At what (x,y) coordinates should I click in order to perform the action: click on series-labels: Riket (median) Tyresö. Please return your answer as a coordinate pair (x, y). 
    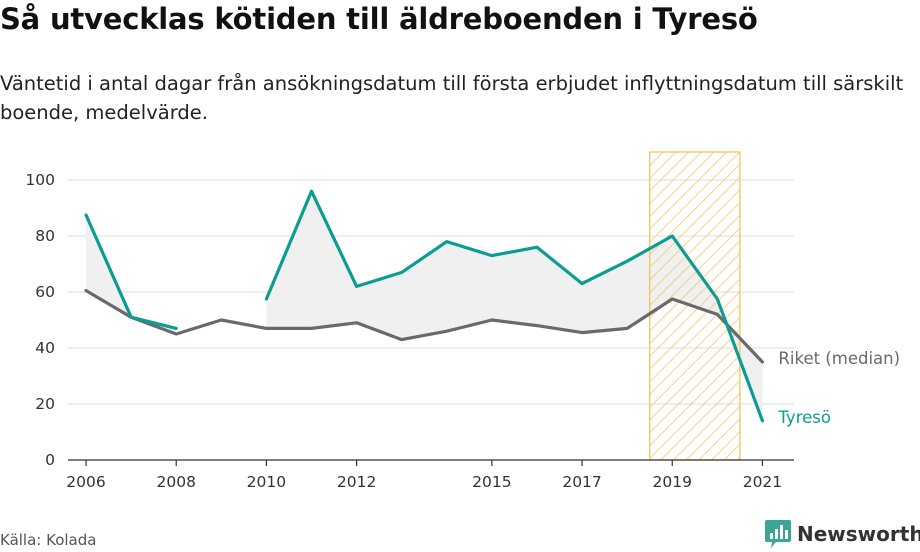
    Looking at the image, I should click on (838, 388).